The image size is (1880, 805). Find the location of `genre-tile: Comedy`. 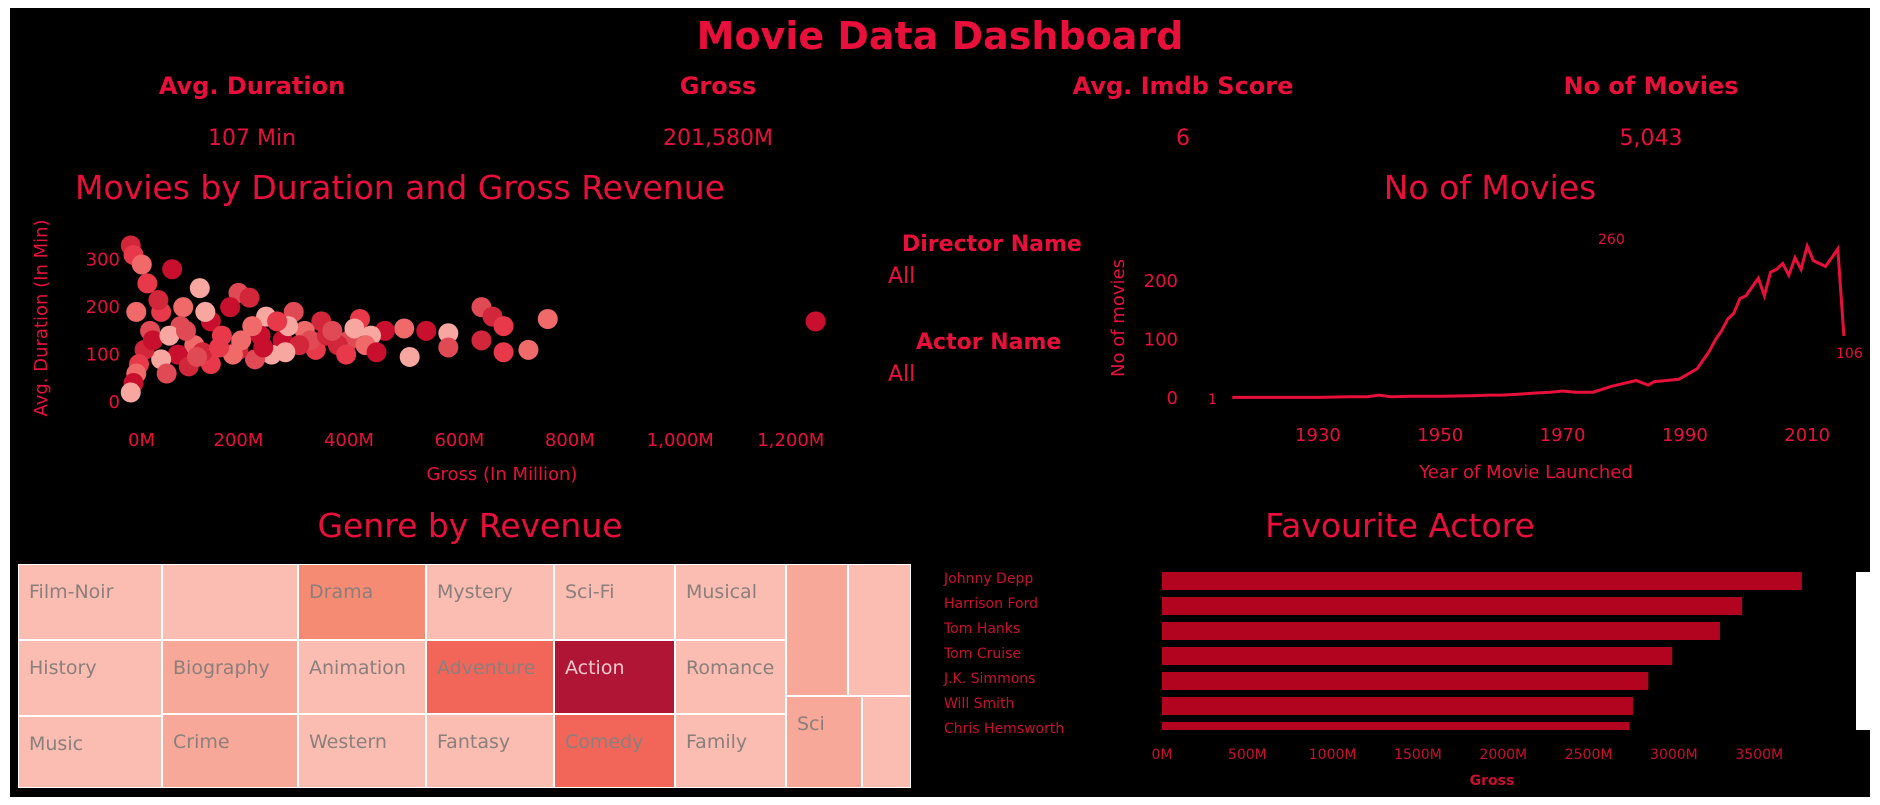

genre-tile: Comedy is located at coordinates (614, 751).